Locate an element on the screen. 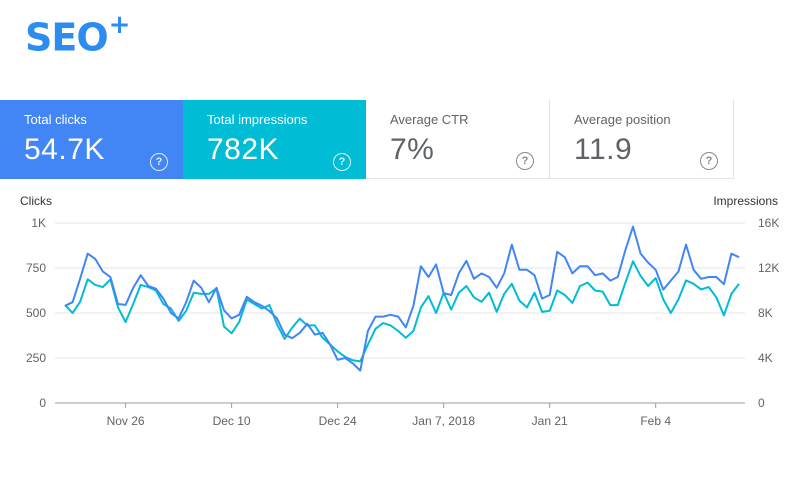 The width and height of the screenshot is (800, 500). left-axis-title: Clicks is located at coordinates (36, 201).